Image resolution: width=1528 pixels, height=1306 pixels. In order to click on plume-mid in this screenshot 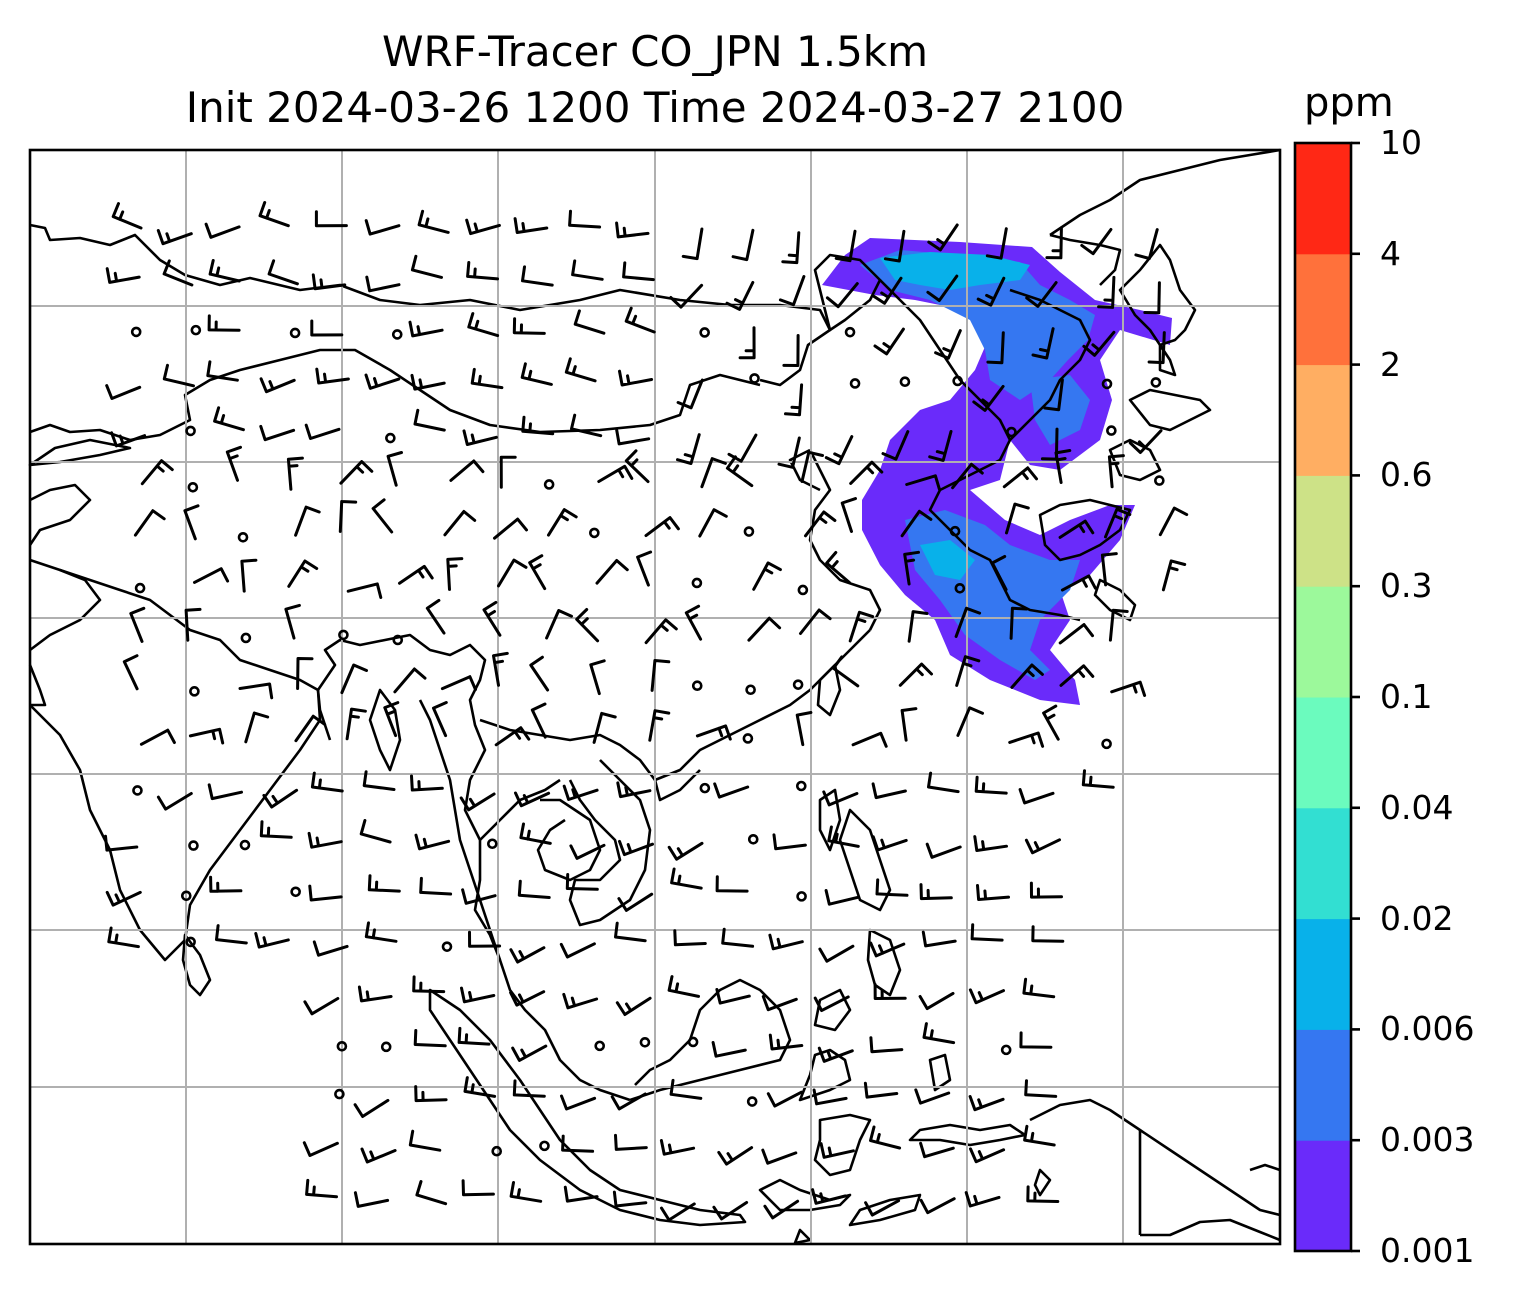, I will do `click(977, 465)`.